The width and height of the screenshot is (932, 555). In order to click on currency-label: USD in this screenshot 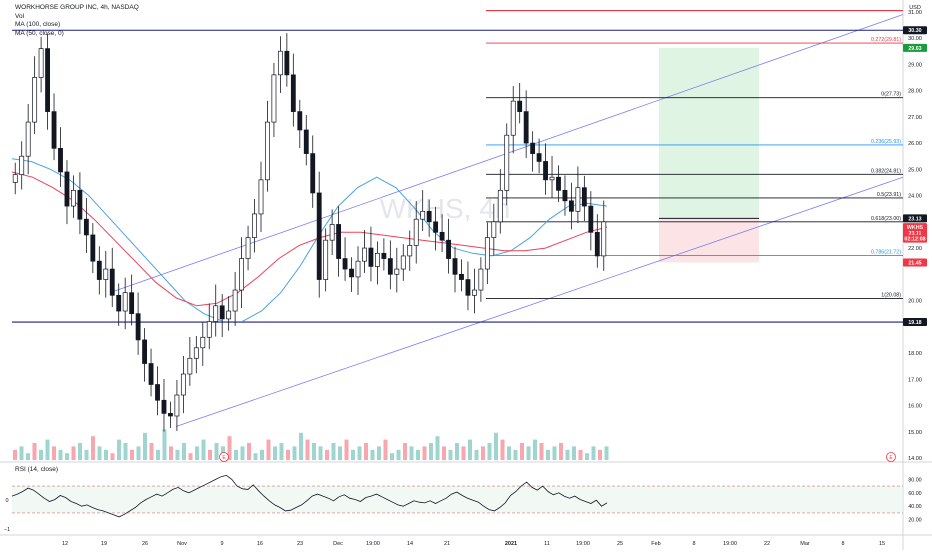, I will do `click(915, 8)`.